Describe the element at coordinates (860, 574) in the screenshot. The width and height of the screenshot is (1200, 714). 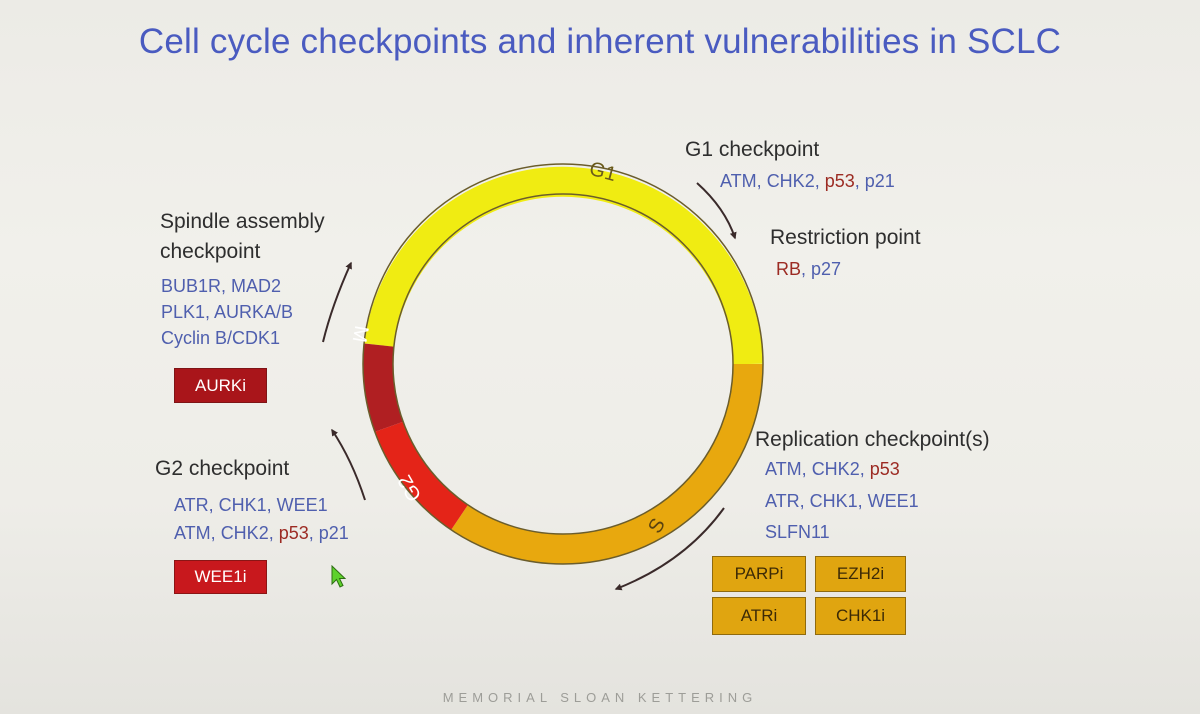
I see `ezh2i-drug-box: EZH2i` at that location.